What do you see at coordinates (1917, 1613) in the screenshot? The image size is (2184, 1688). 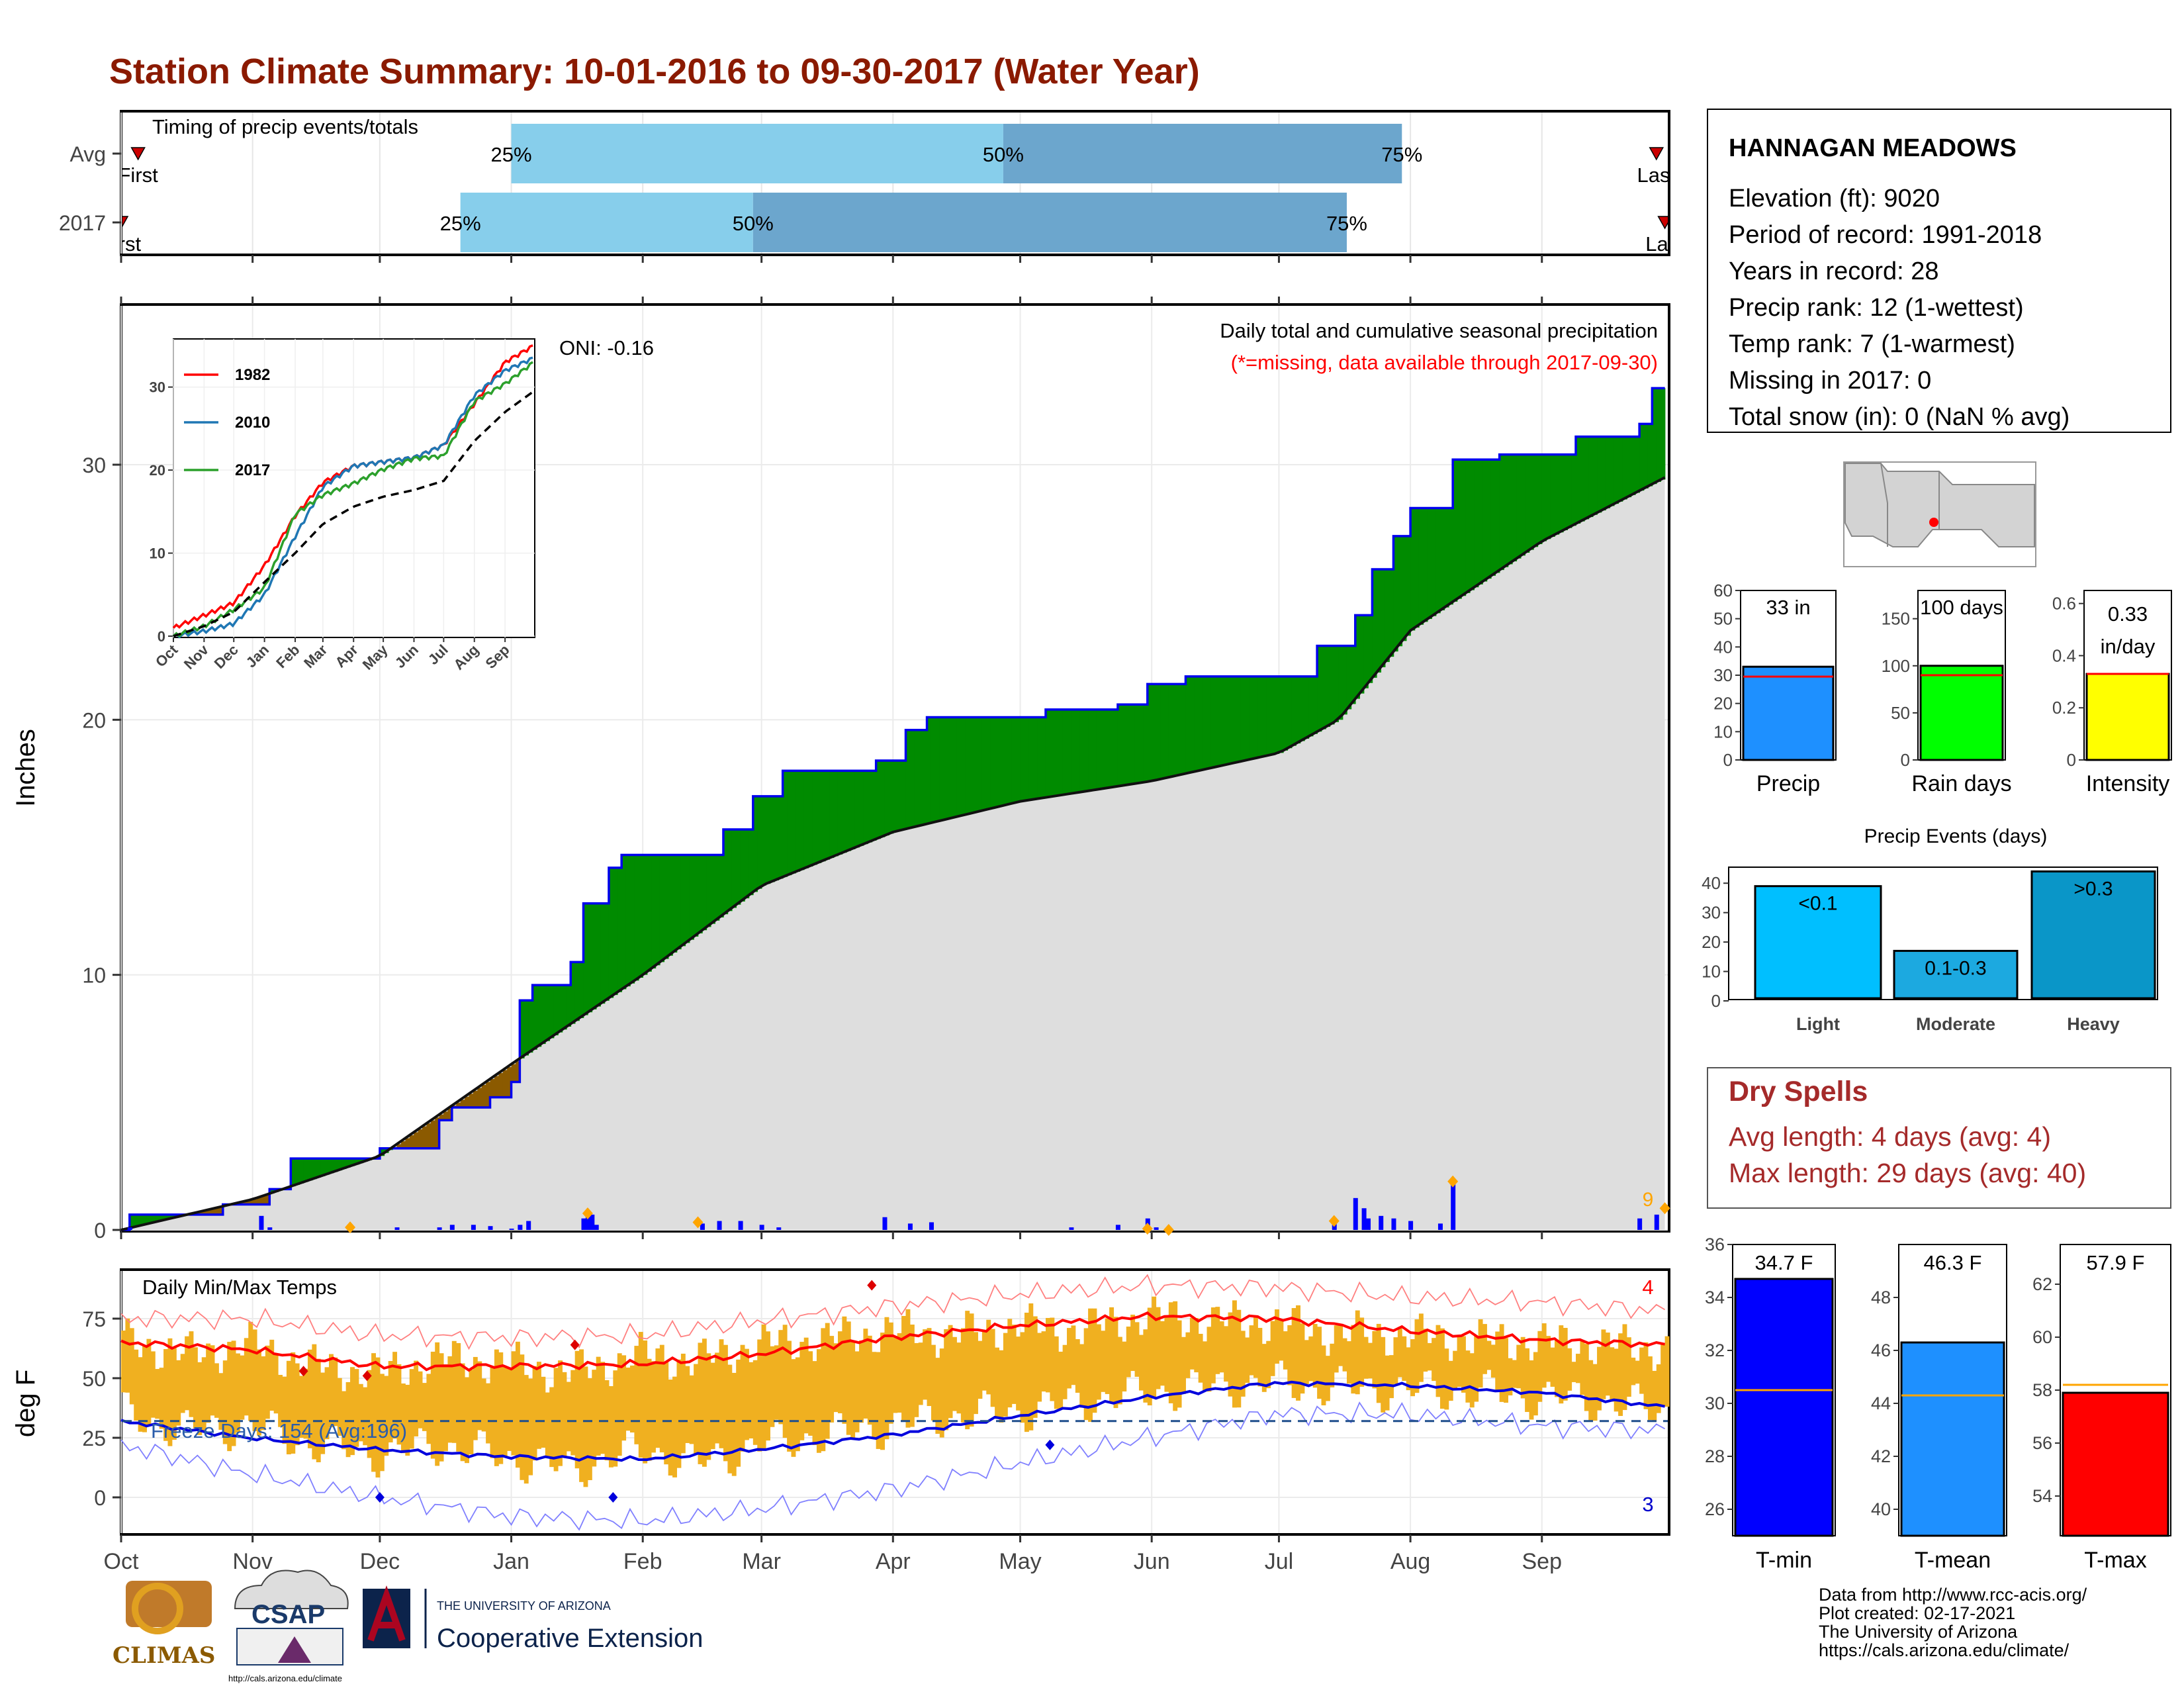 I see `footer-line-2: Plot created: 02-17-2021` at bounding box center [1917, 1613].